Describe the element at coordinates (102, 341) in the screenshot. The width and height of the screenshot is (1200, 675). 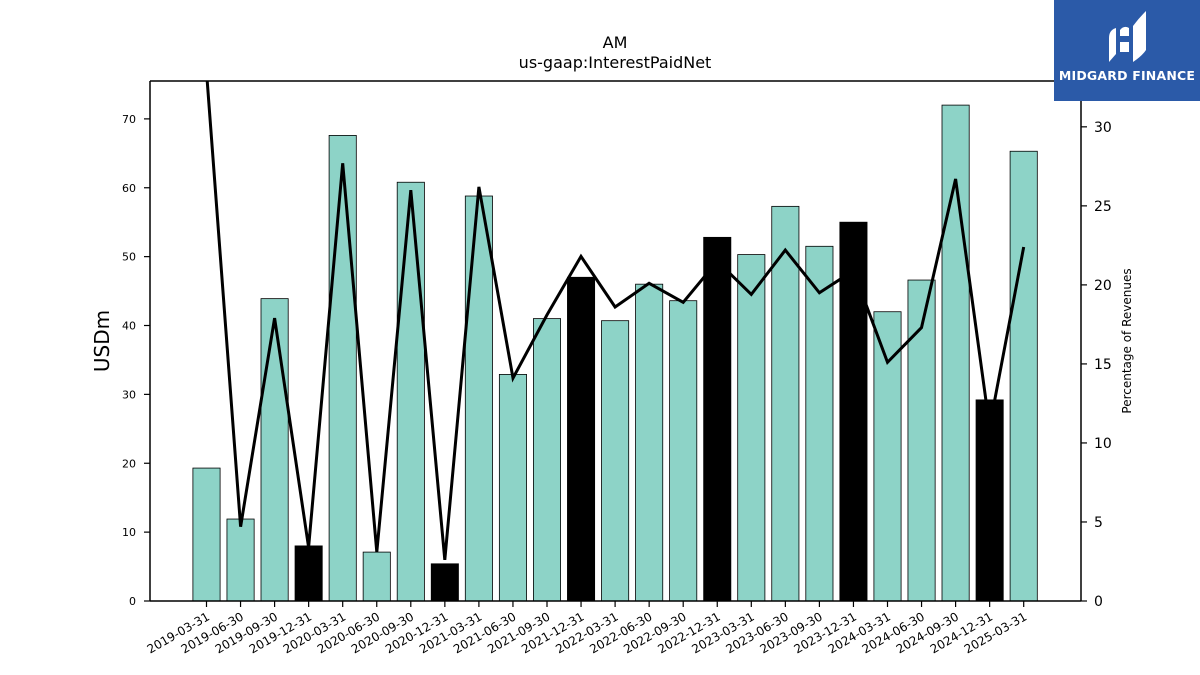
I see `y-axis-label: USDm` at that location.